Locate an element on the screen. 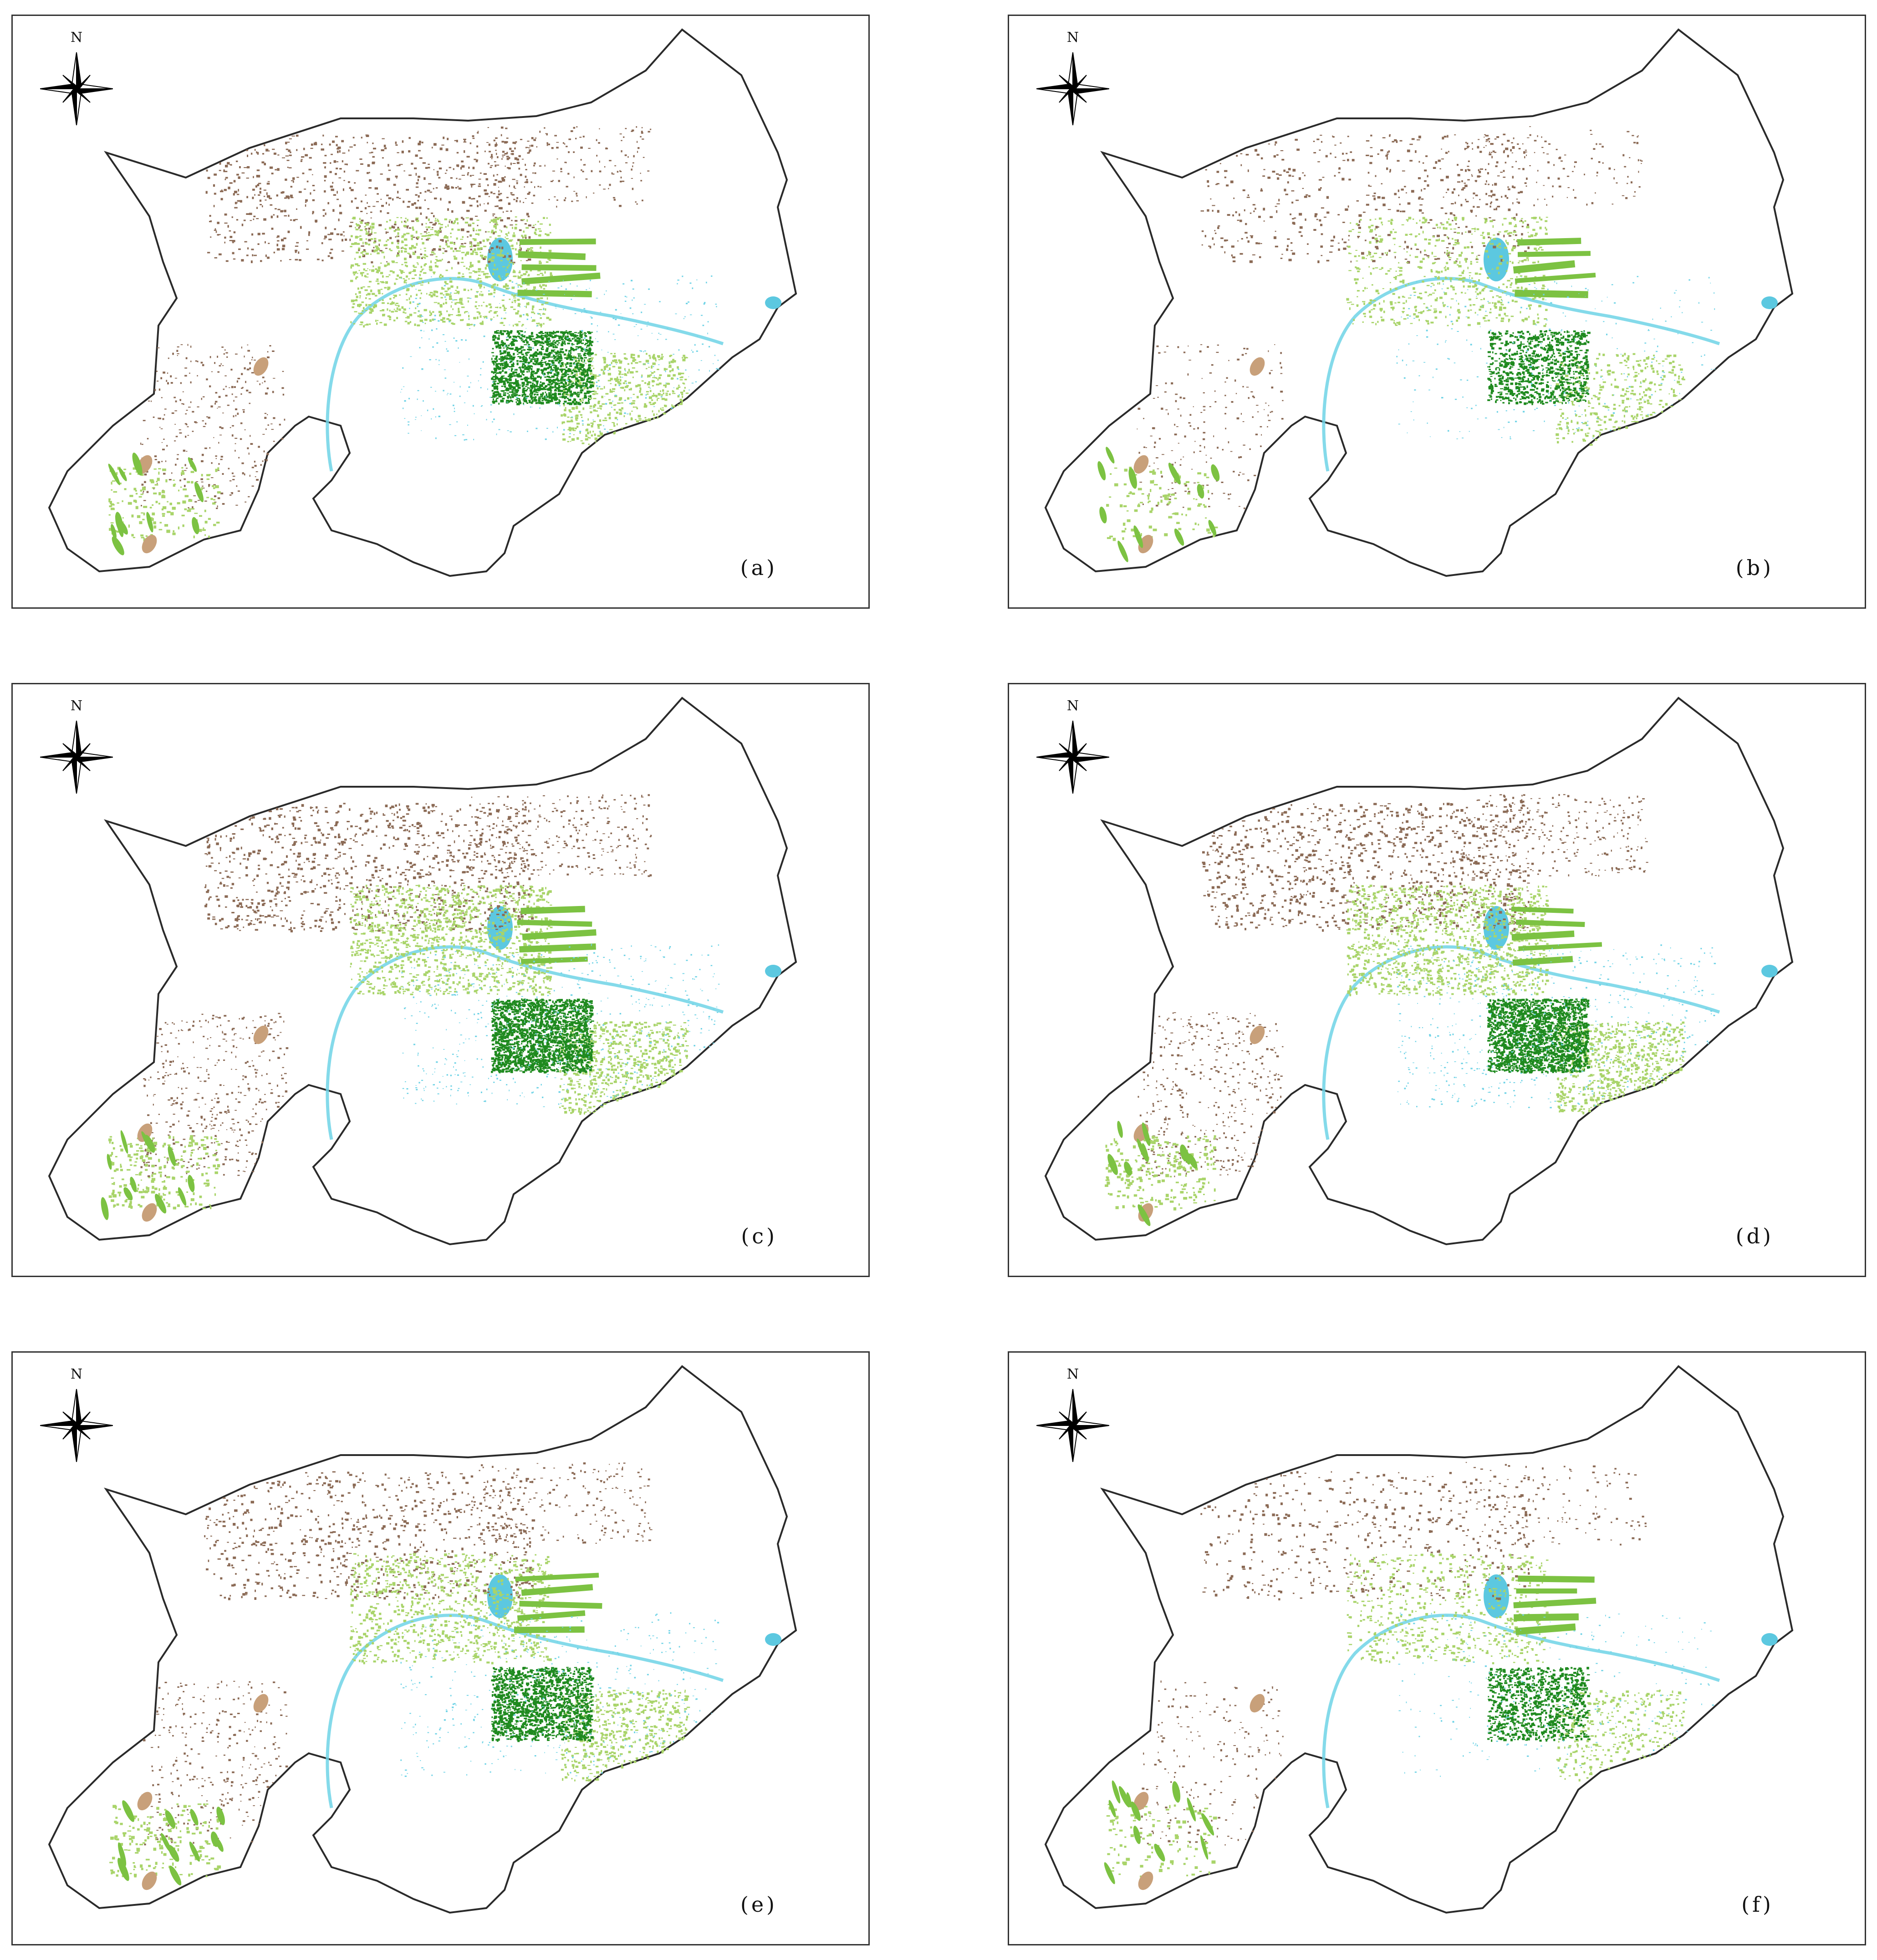  map-panel-a: N (a) is located at coordinates (440, 312).